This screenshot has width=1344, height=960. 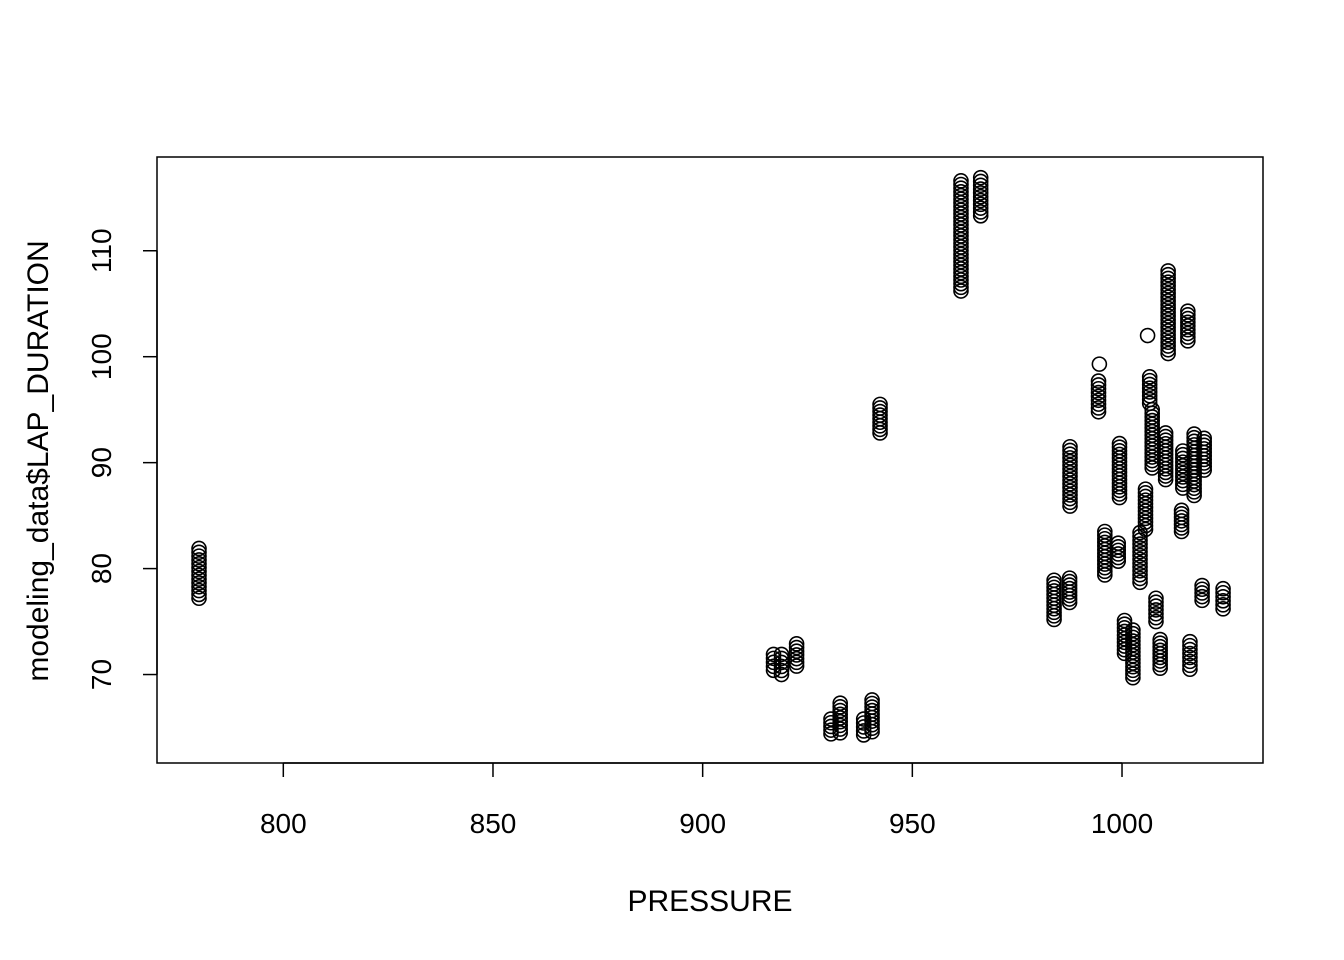 What do you see at coordinates (912, 823) in the screenshot?
I see `x-tick-label: 950` at bounding box center [912, 823].